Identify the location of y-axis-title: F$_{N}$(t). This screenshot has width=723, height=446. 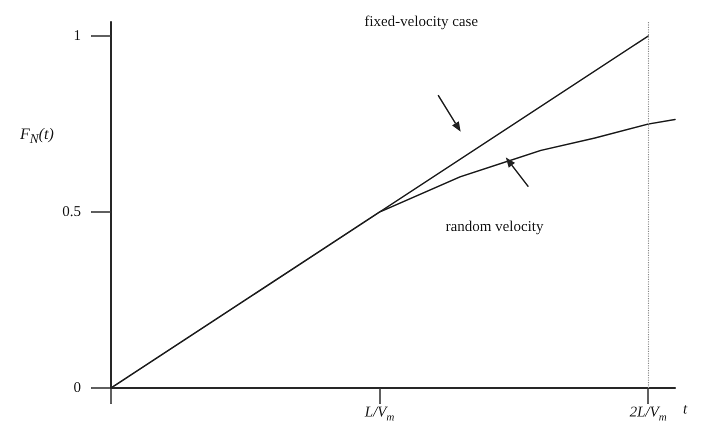
(37, 137).